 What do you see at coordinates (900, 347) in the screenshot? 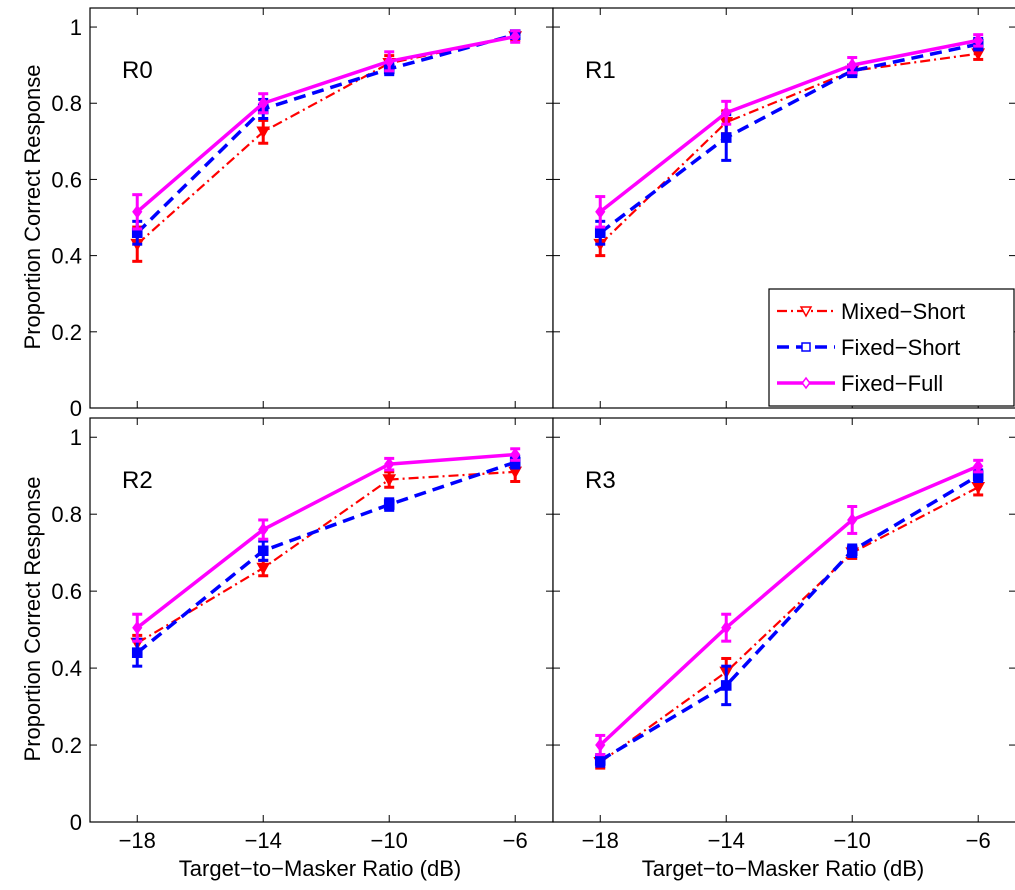
I see `legend-label: Fixed−Short` at bounding box center [900, 347].